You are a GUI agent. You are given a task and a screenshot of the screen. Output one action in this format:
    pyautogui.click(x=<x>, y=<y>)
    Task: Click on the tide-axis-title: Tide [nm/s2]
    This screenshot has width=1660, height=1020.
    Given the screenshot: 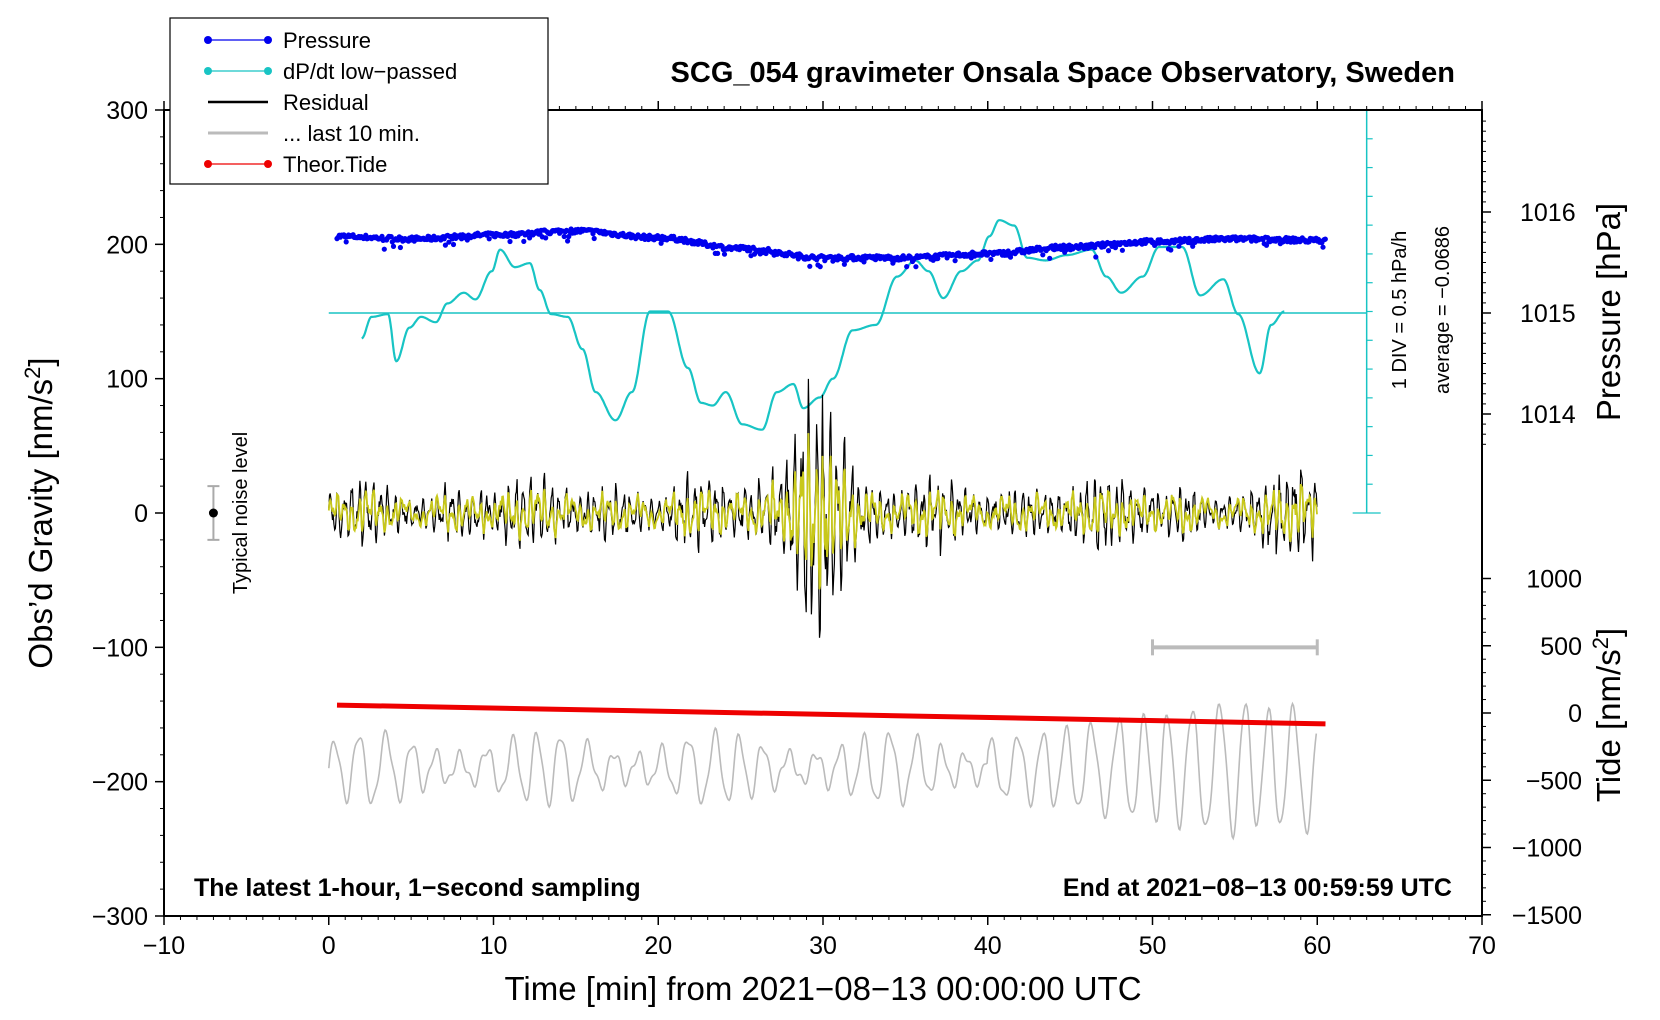 What is the action you would take?
    pyautogui.click(x=1607, y=715)
    